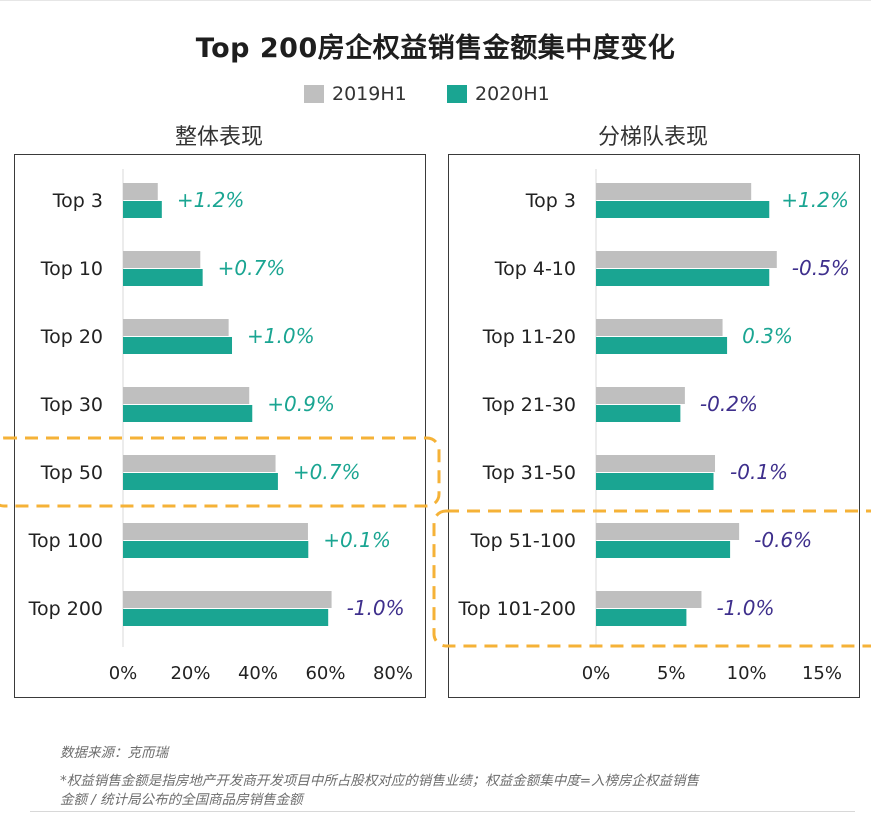 The height and width of the screenshot is (813, 871). Describe the element at coordinates (652, 137) in the screenshot. I see `panel-title-tiers: 分梯队表现` at that location.